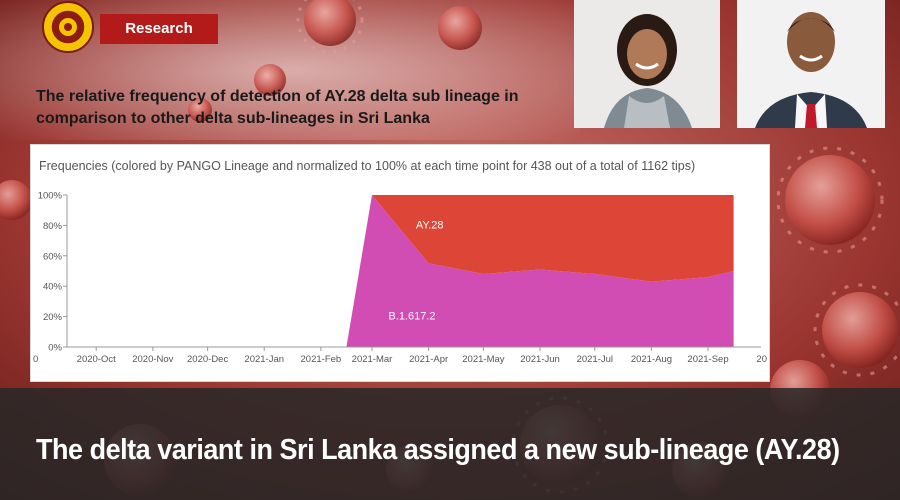 This screenshot has height=500, width=900. What do you see at coordinates (53, 226) in the screenshot?
I see `y-tick-label: 80%` at bounding box center [53, 226].